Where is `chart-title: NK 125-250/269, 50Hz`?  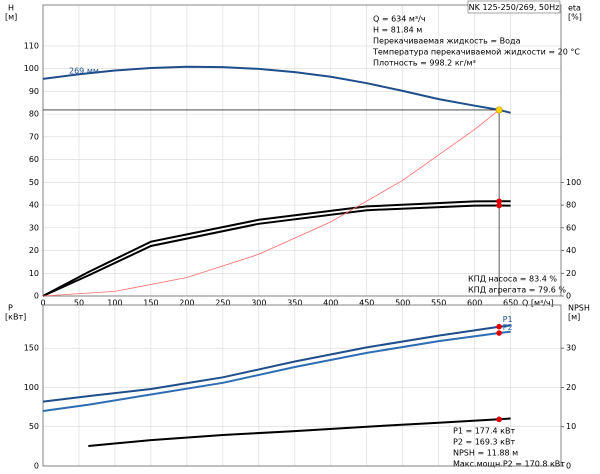
chart-title: NK 125-250/269, 50Hz is located at coordinates (514, 7).